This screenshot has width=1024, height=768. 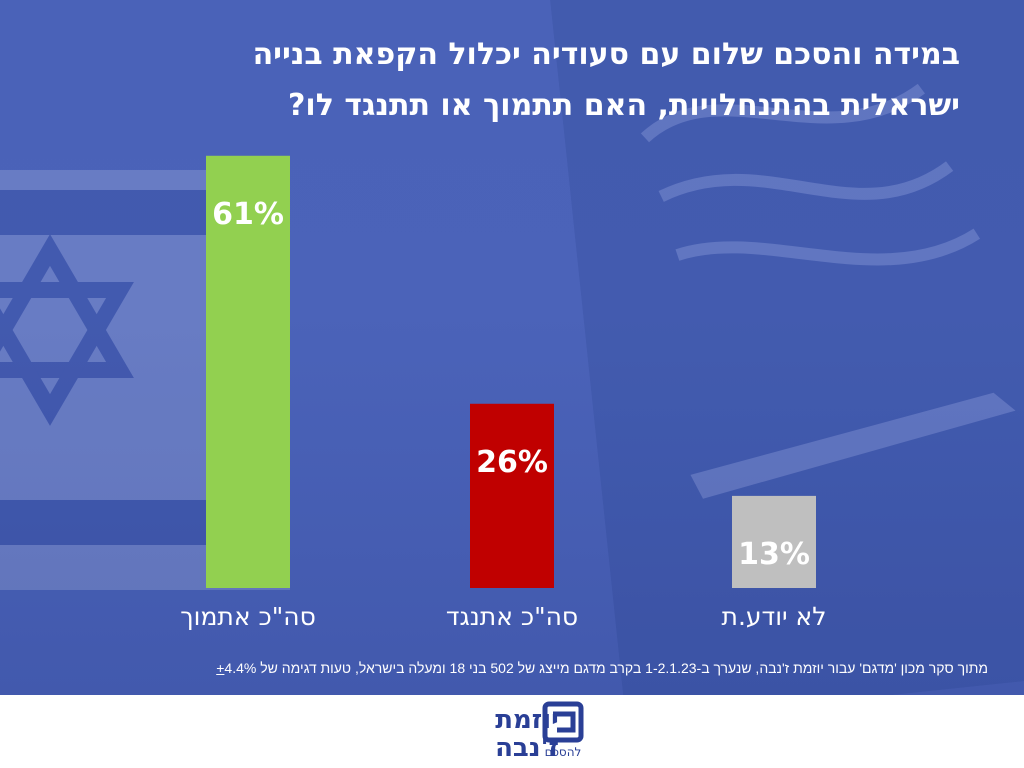 I want to click on data-label-1: 61%, so click(x=248, y=214).